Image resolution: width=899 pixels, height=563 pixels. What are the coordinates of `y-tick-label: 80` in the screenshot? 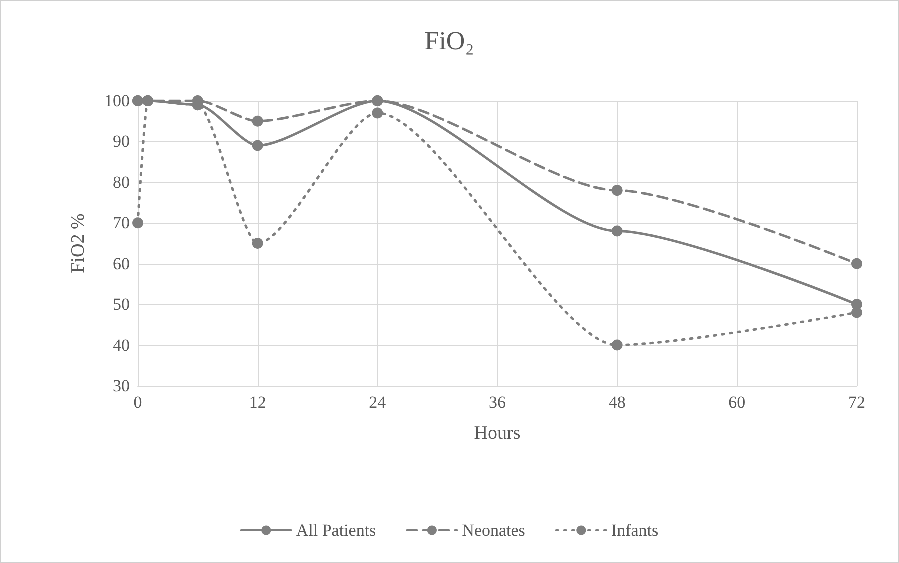 It's located at (121, 182).